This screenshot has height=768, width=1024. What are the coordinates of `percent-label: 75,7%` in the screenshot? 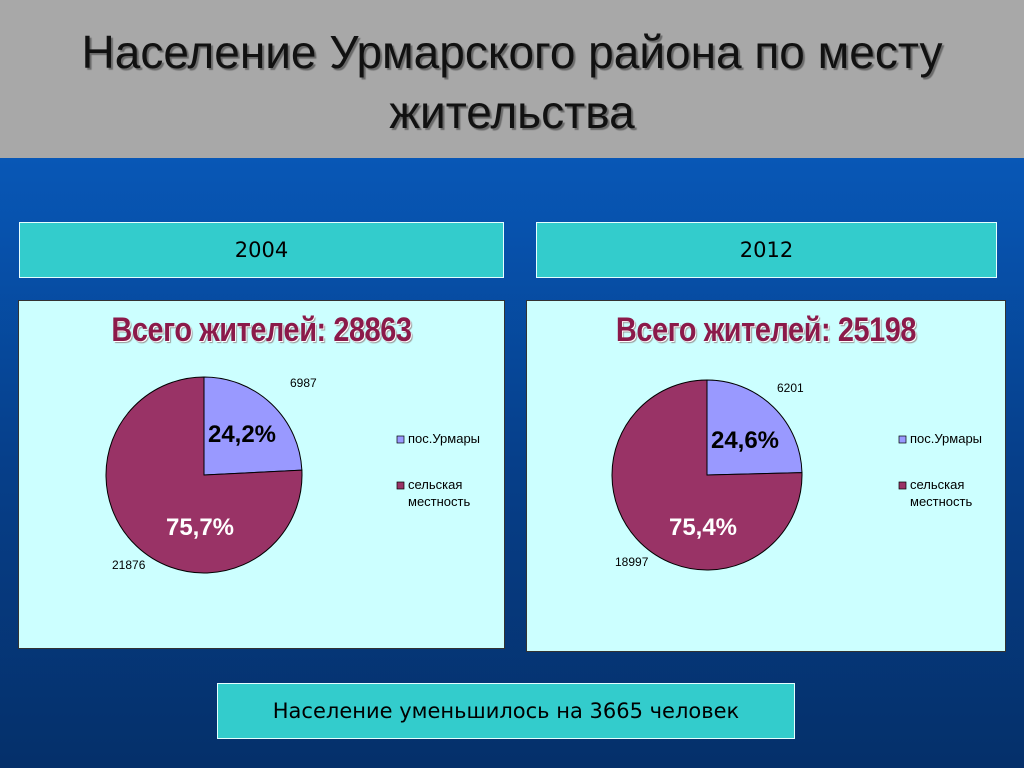 It's located at (200, 527).